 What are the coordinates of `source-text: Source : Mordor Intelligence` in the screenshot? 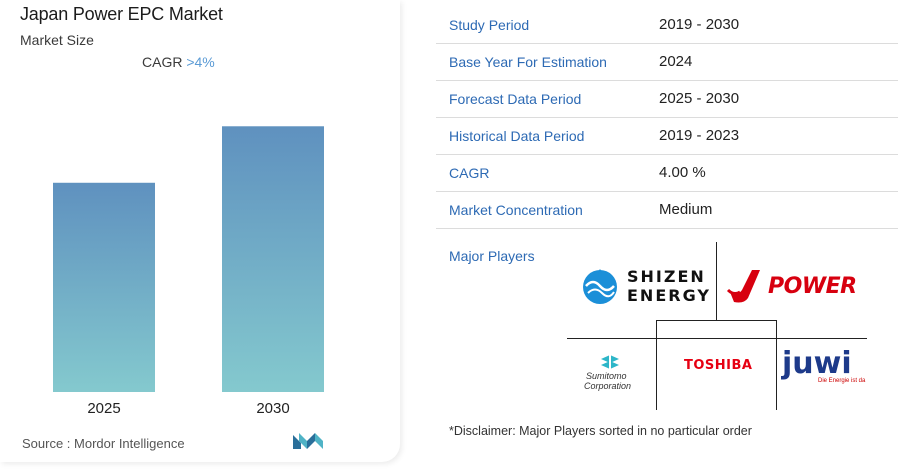 It's located at (103, 443).